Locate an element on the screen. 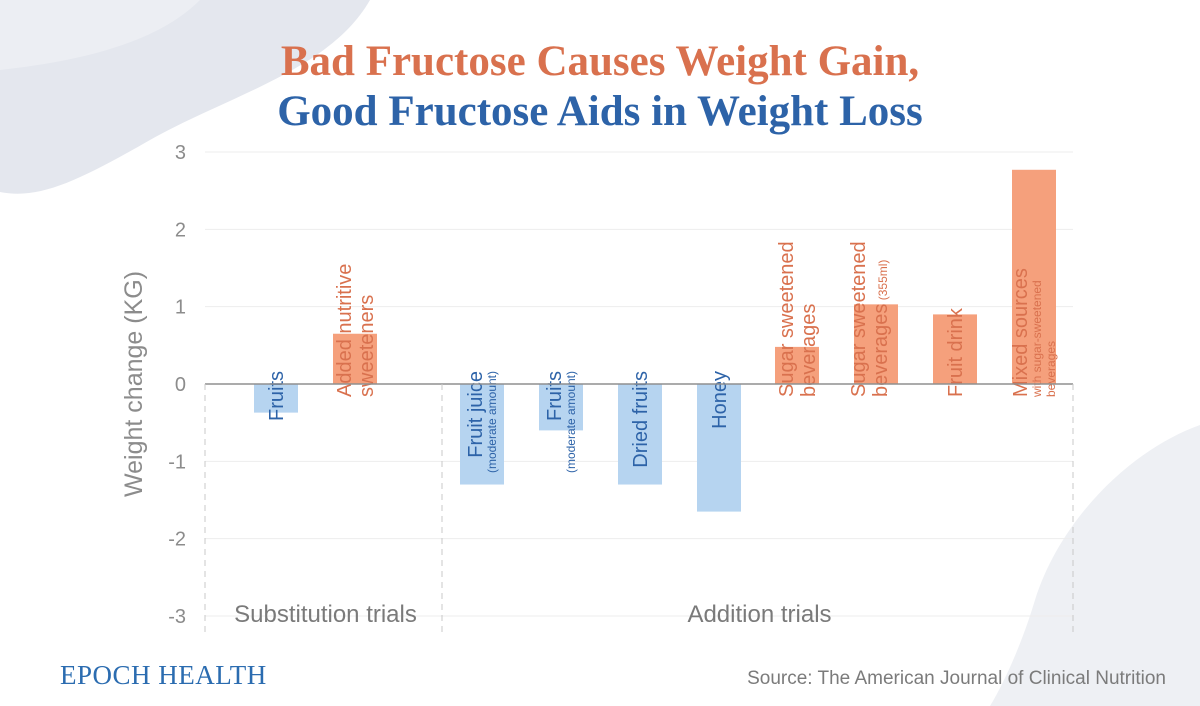 The image size is (1200, 706). bar-label-text: Honey is located at coordinates (720, 400).